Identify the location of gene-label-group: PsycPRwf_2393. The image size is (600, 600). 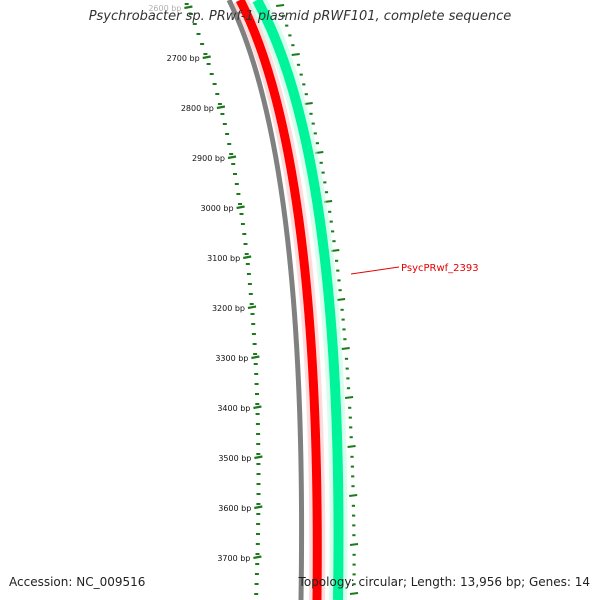
(414, 269).